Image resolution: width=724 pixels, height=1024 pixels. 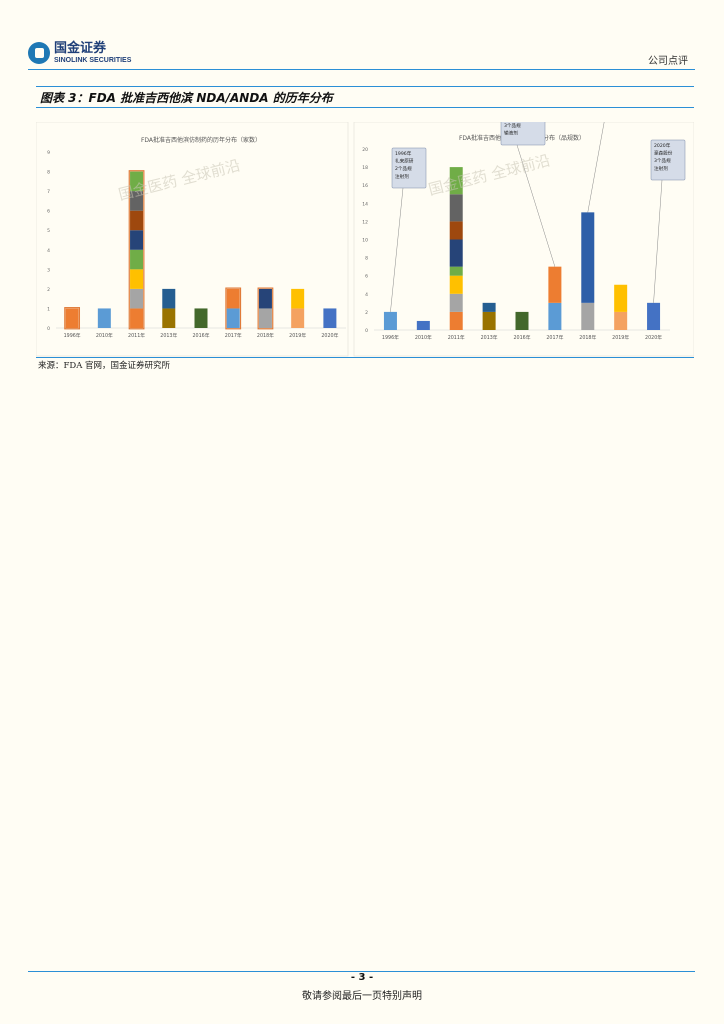 I want to click on y-tick-label: 5, so click(x=48, y=231).